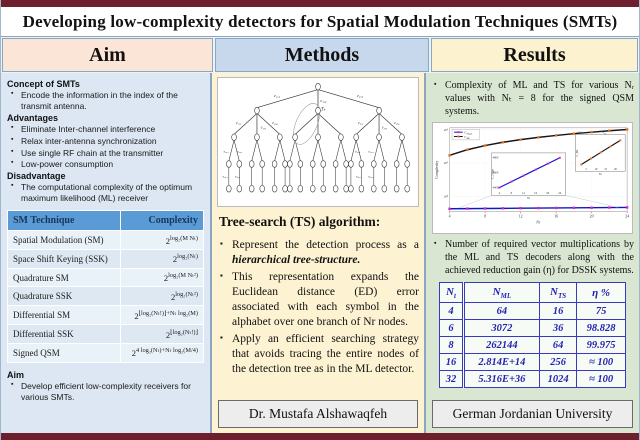  Describe the element at coordinates (168, 313) in the screenshot. I see `formula-exponent: ⌊log₂(Nₜ!)⌋+Nₜ log₂(M)` at that location.